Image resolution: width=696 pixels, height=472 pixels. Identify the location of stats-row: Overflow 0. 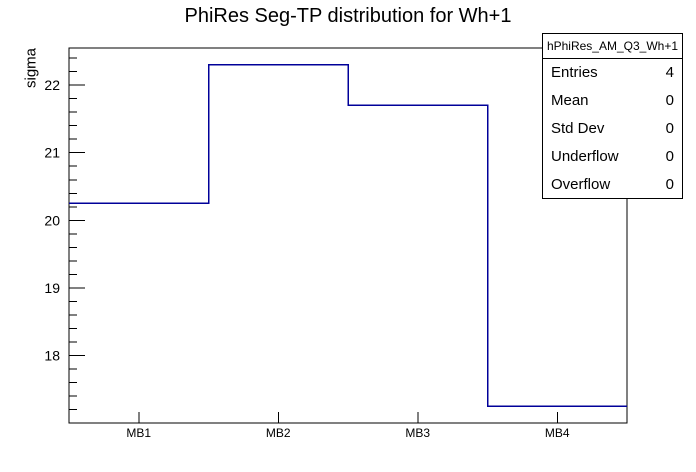
(612, 184).